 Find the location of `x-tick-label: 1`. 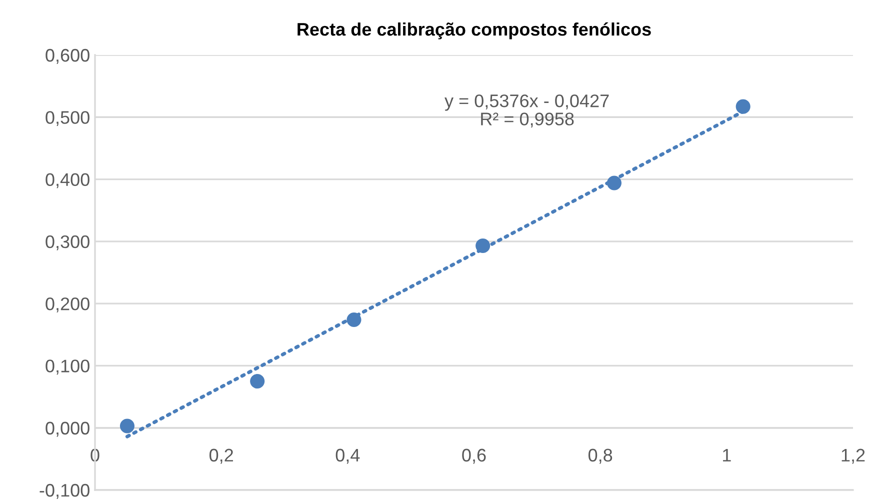

x-tick-label: 1 is located at coordinates (727, 455).